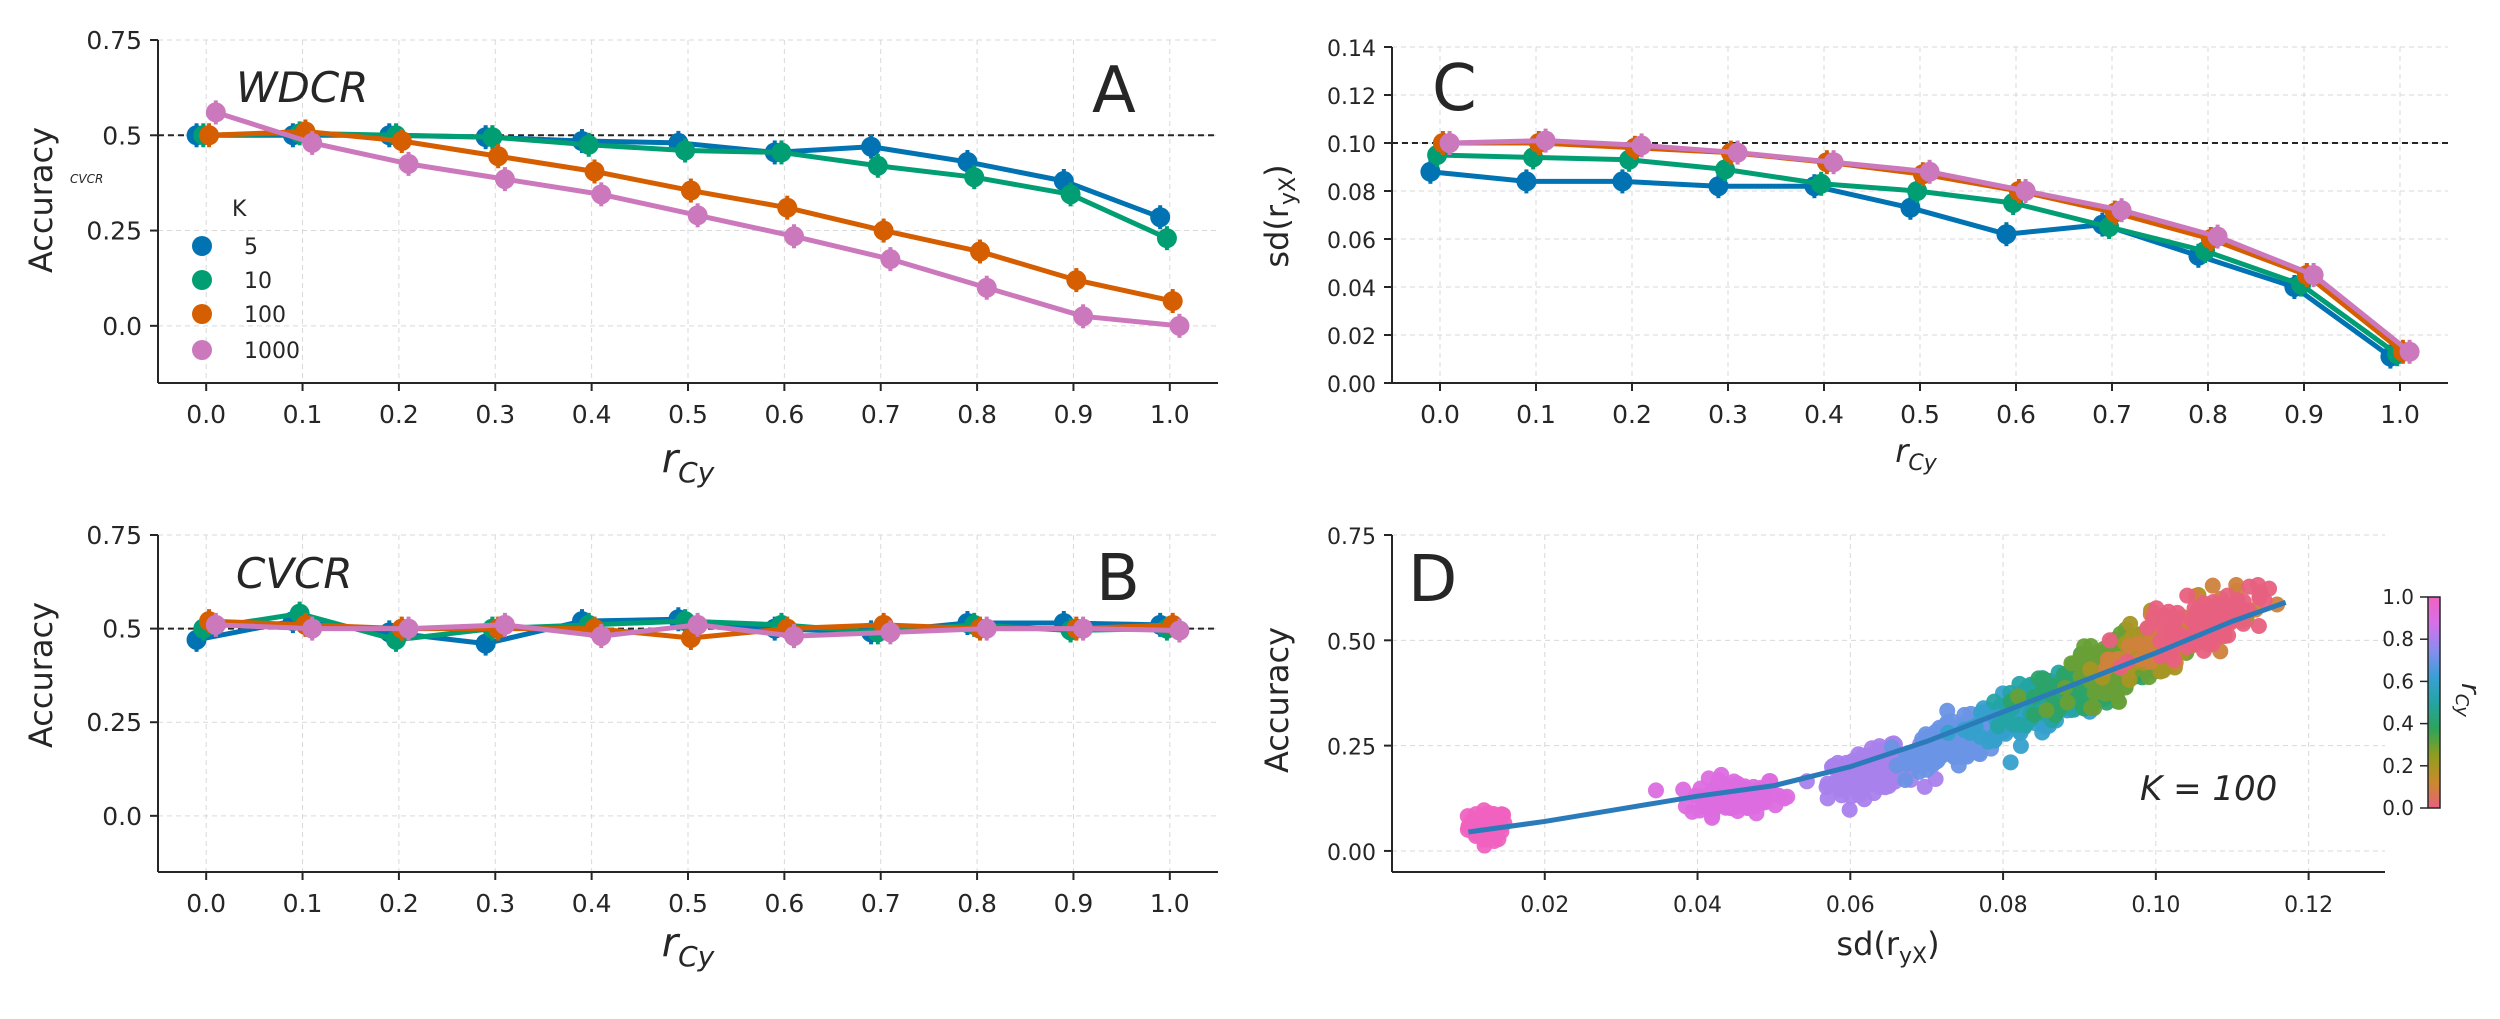  Describe the element at coordinates (1351, 642) in the screenshot. I see `y-tick-label: 0.50` at that location.